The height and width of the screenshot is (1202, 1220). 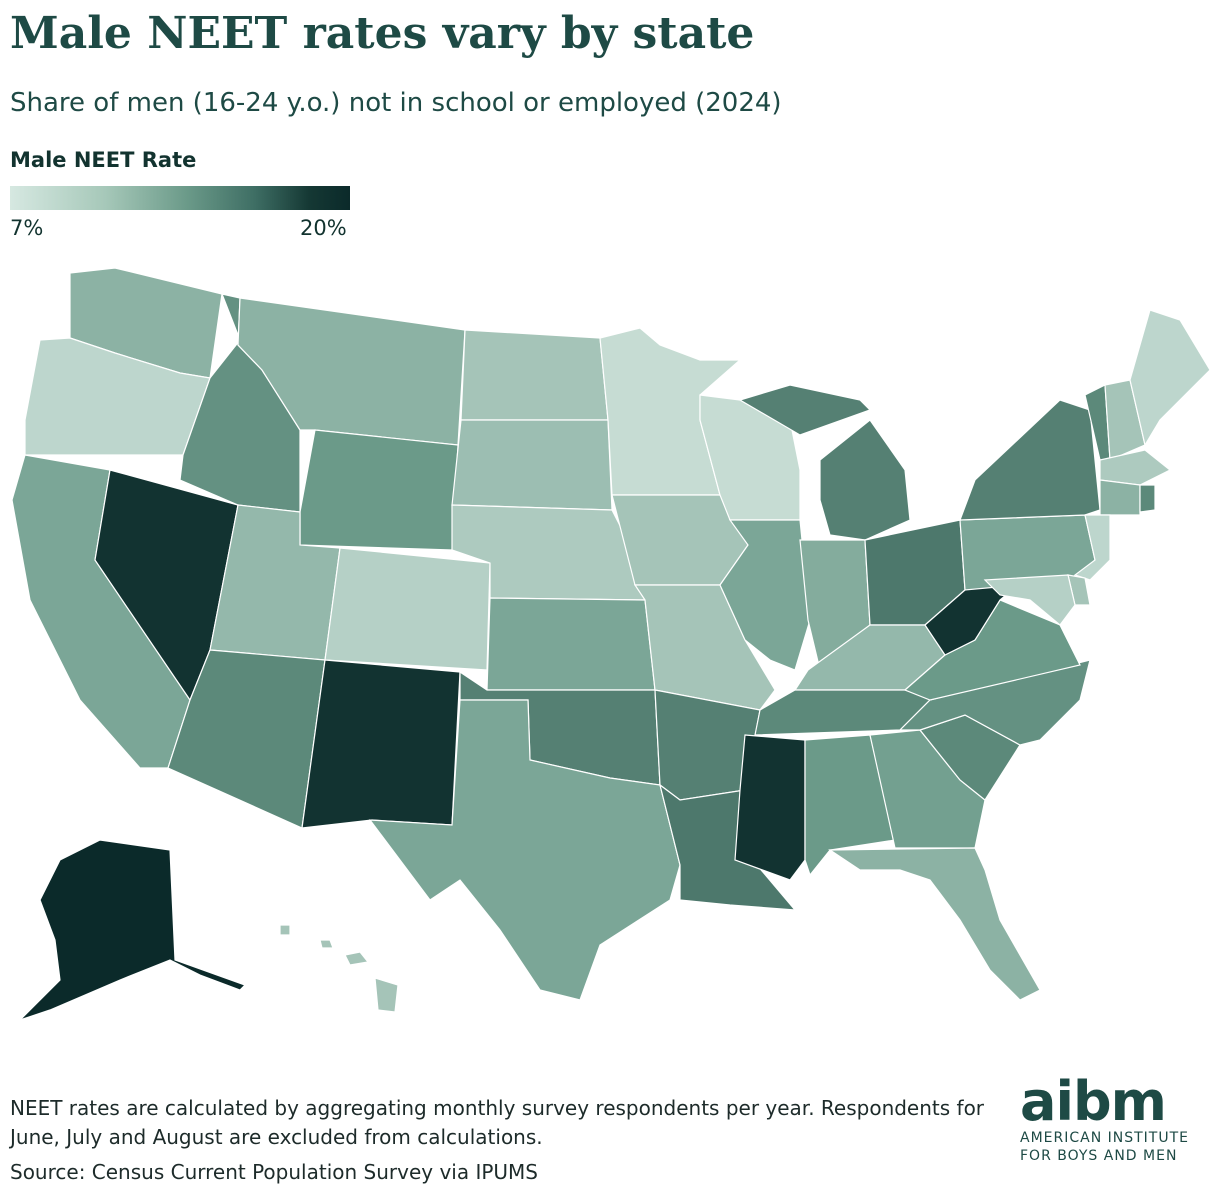 What do you see at coordinates (103, 160) in the screenshot?
I see `legend-title: Male NEET Rate` at bounding box center [103, 160].